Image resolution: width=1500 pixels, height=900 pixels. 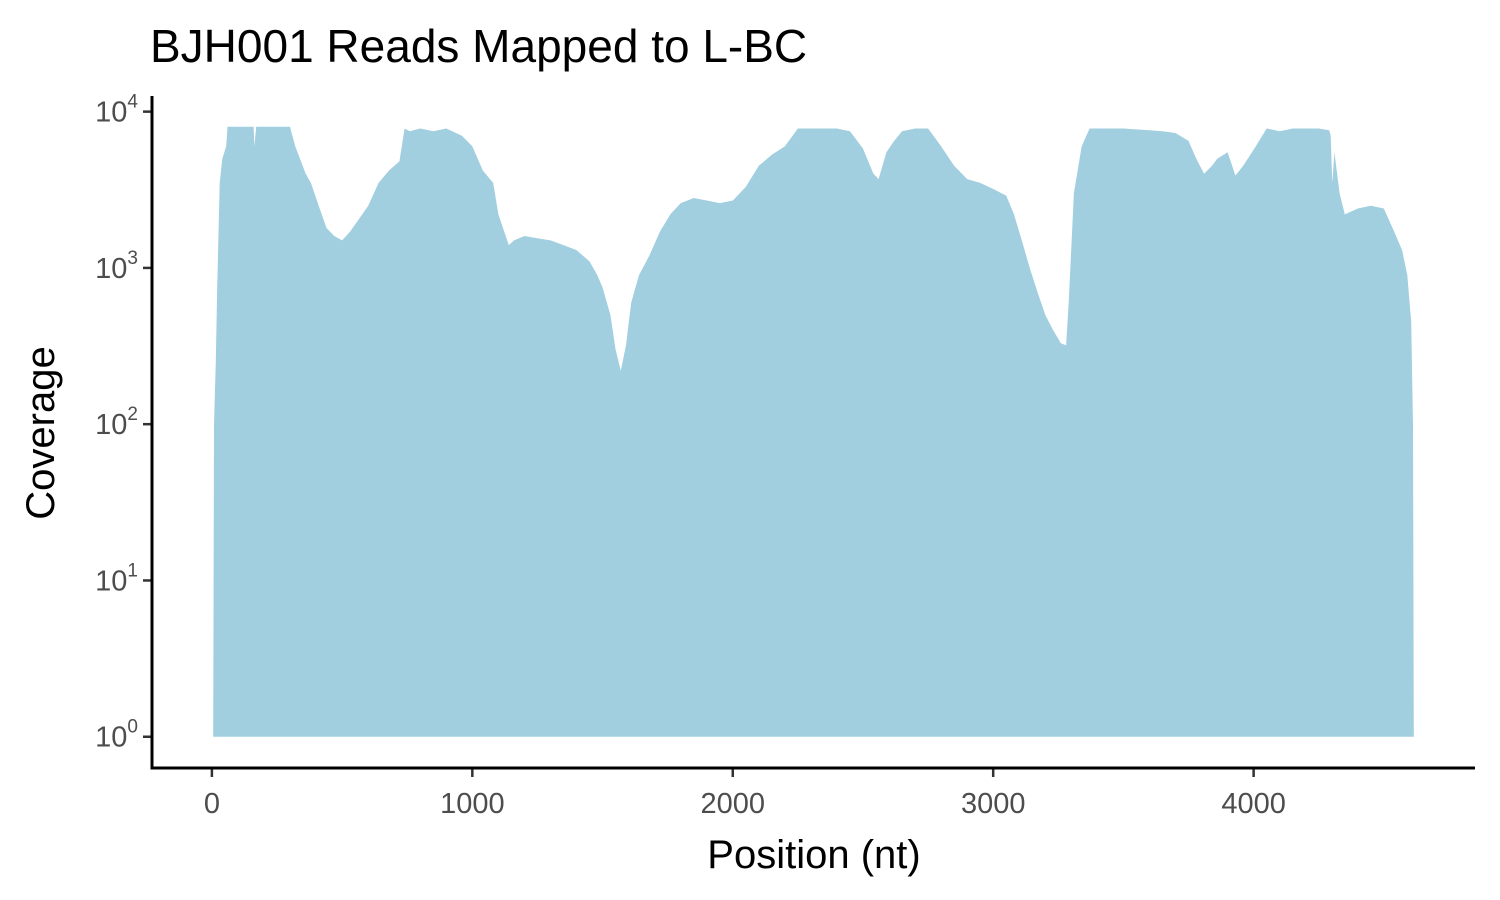 I want to click on x-axis-title: Position (nt), so click(x=813, y=855).